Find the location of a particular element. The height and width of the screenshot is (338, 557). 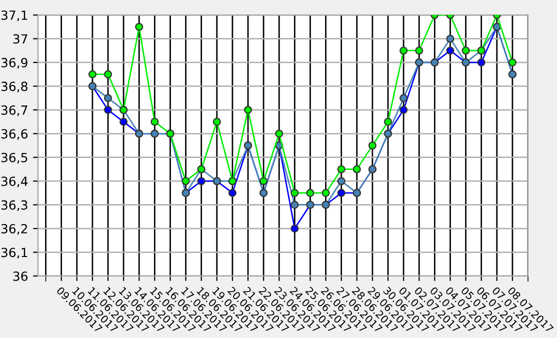

y-tick-label: 36 is located at coordinates (20, 276).